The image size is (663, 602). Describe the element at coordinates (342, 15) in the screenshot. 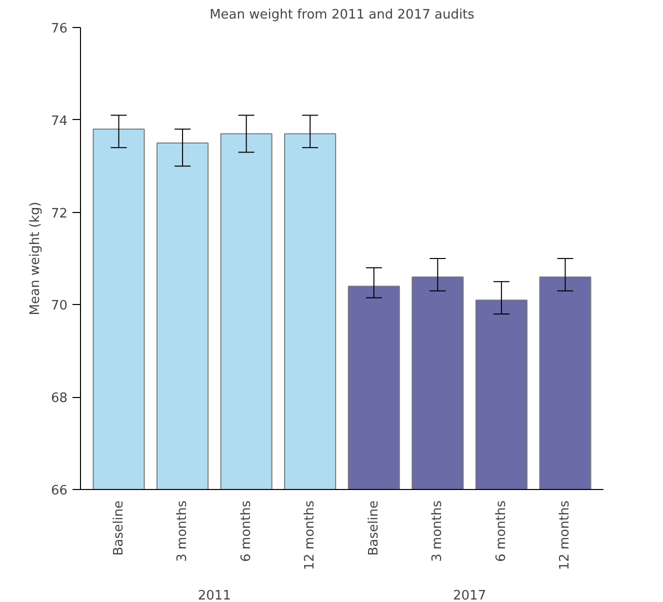

I see `chart-title: Mean weight from 2011 and 2017 audits` at that location.